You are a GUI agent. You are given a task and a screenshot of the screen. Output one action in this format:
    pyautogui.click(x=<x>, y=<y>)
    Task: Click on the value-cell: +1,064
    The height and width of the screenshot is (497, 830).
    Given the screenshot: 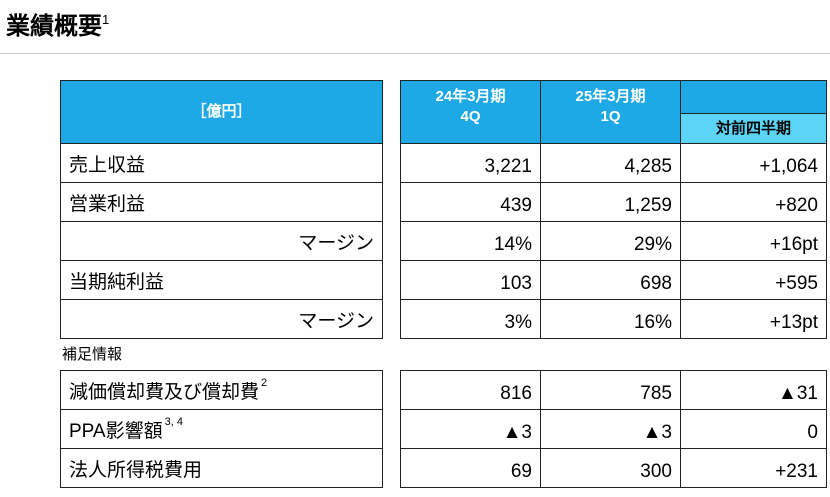 What is the action you would take?
    pyautogui.click(x=753, y=163)
    